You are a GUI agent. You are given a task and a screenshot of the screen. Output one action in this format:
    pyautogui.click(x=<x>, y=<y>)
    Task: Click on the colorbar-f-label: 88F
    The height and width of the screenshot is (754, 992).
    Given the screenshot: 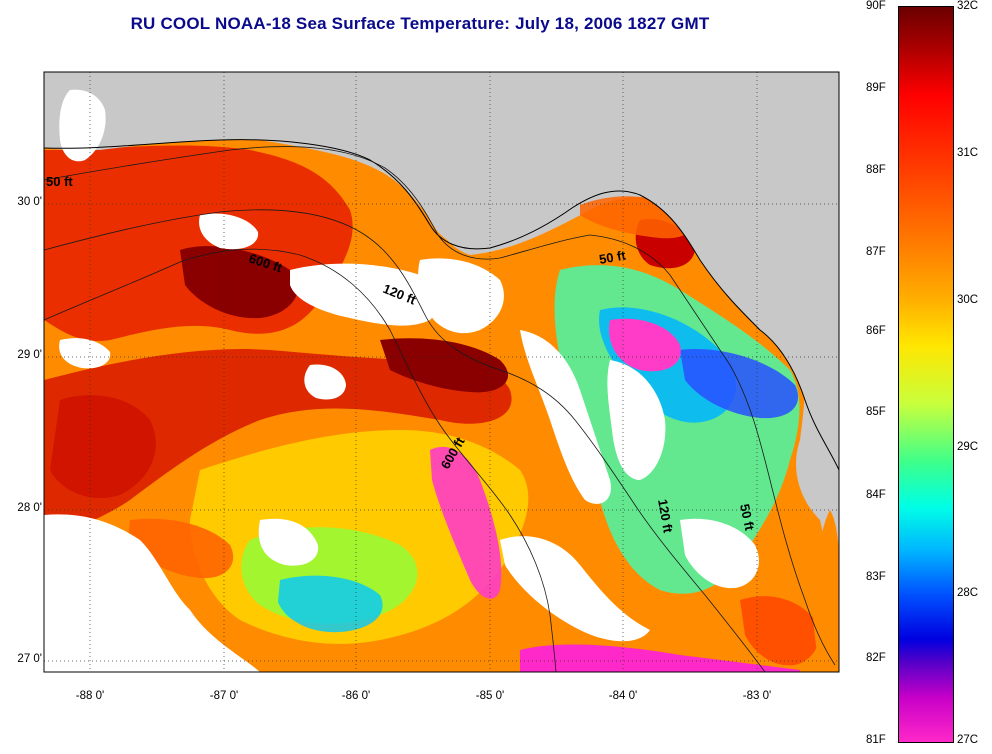 What is the action you would take?
    pyautogui.click(x=876, y=170)
    